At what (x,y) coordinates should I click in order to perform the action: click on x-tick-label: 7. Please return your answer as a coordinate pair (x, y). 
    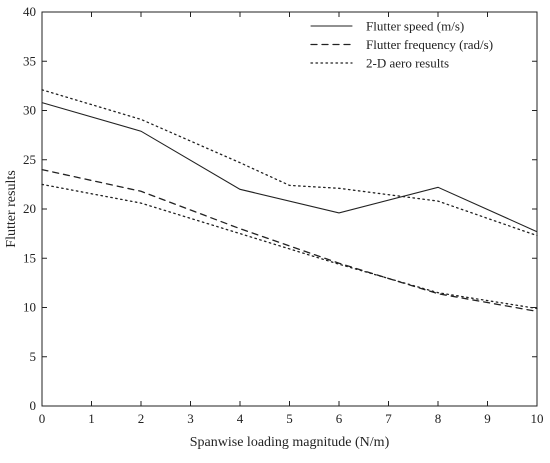
    Looking at the image, I should click on (388, 418).